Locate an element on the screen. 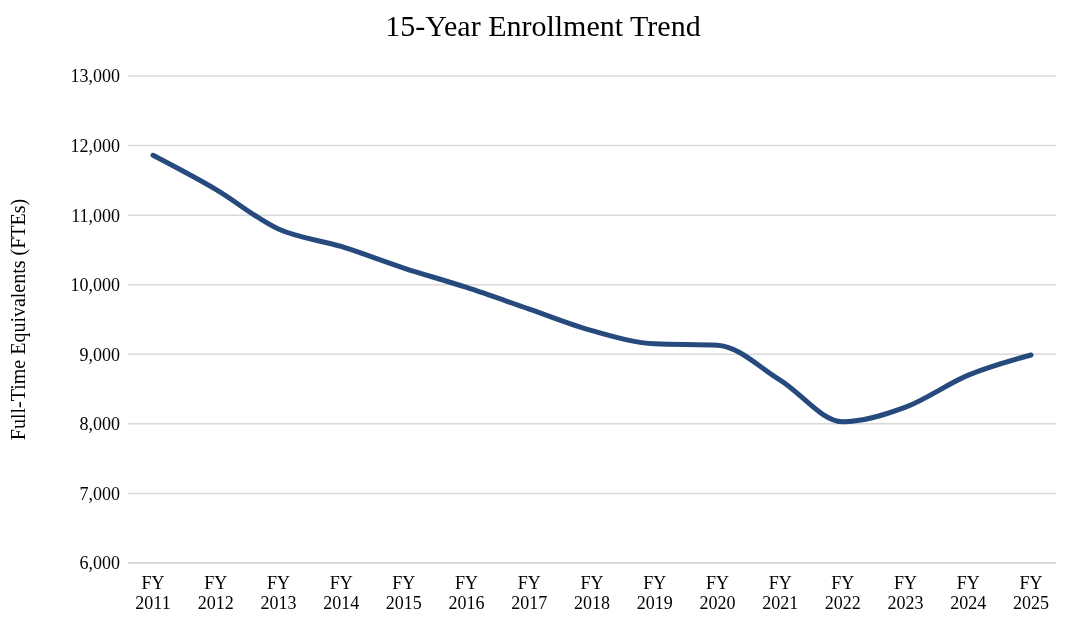  x-tick-label: FY 2024 is located at coordinates (968, 593).